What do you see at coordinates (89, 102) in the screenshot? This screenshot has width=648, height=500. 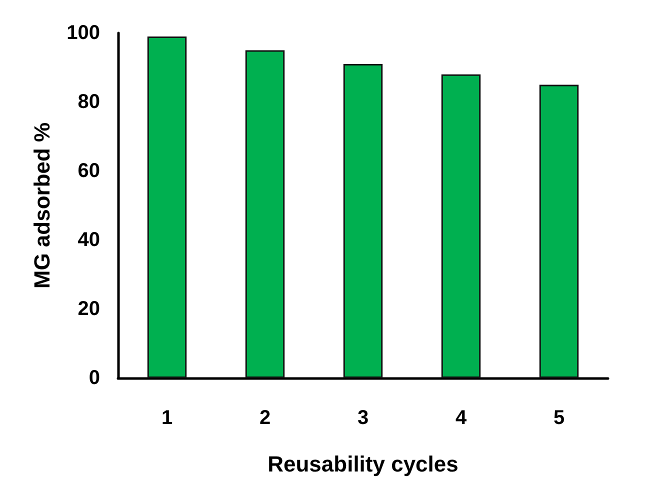 I see `y-tick-label: 80` at bounding box center [89, 102].